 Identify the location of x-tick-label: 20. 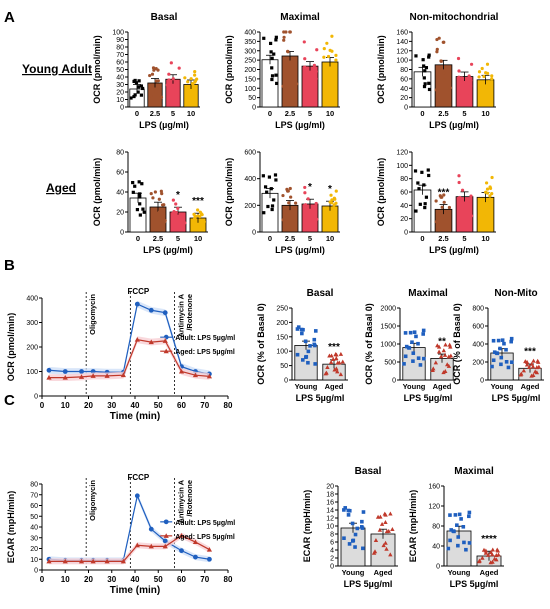
(88, 405).